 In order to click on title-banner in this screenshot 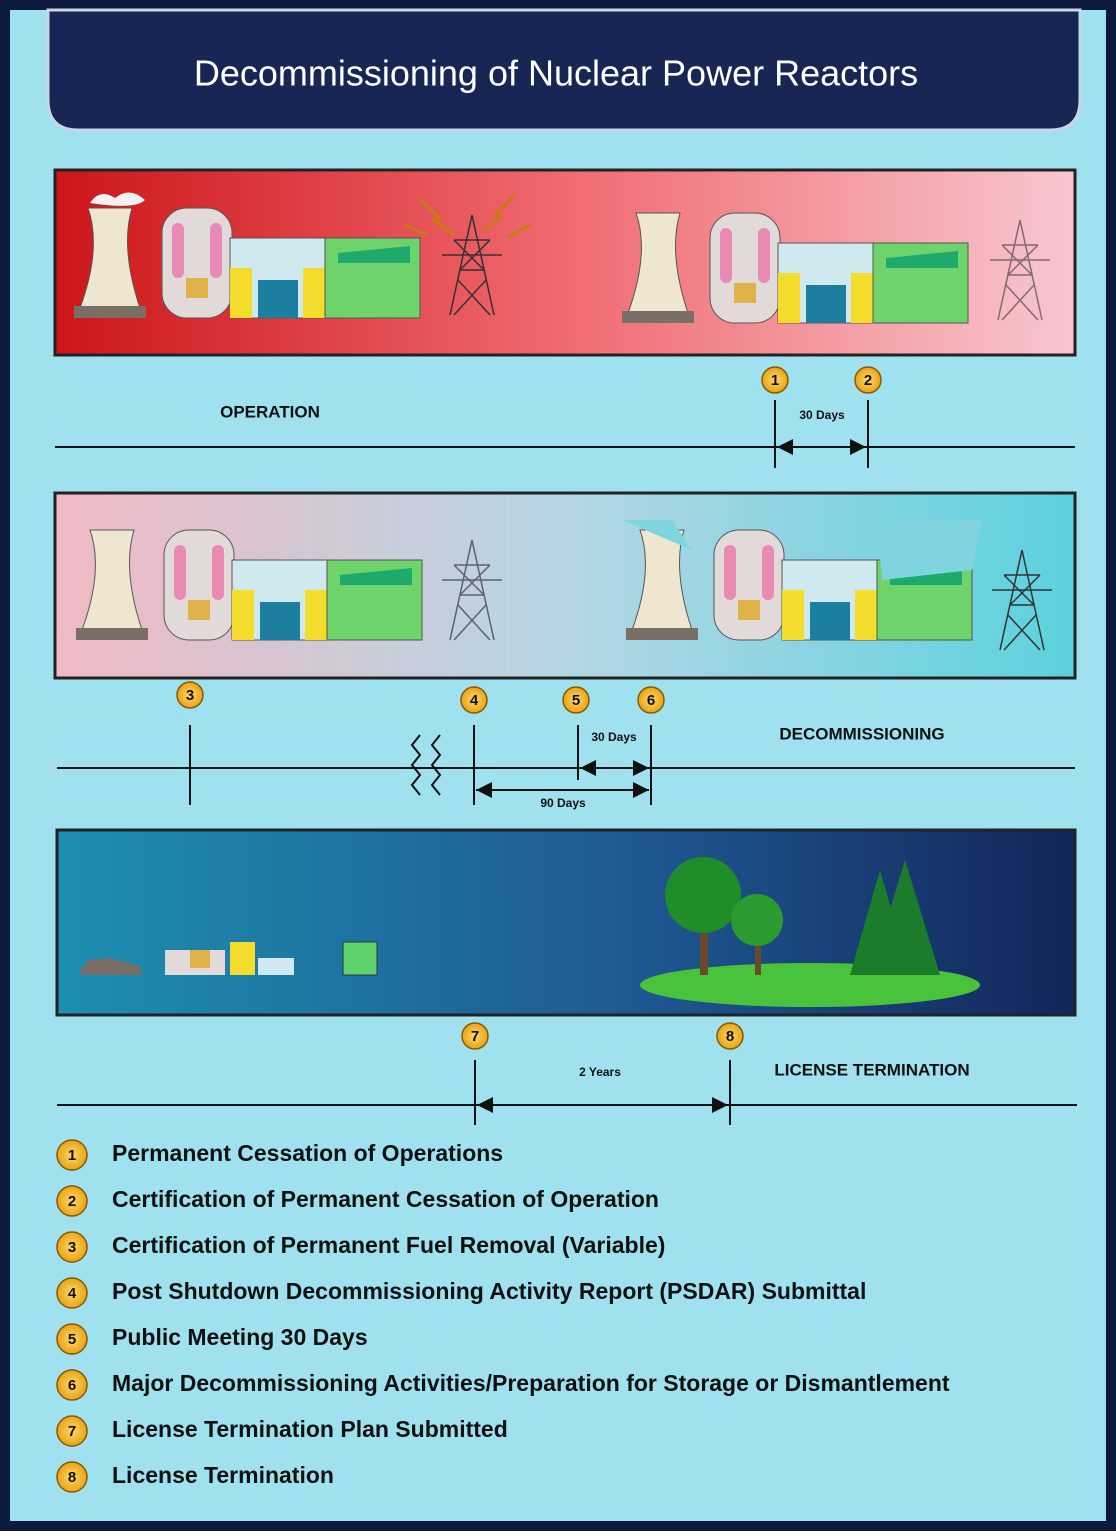, I will do `click(564, 70)`.